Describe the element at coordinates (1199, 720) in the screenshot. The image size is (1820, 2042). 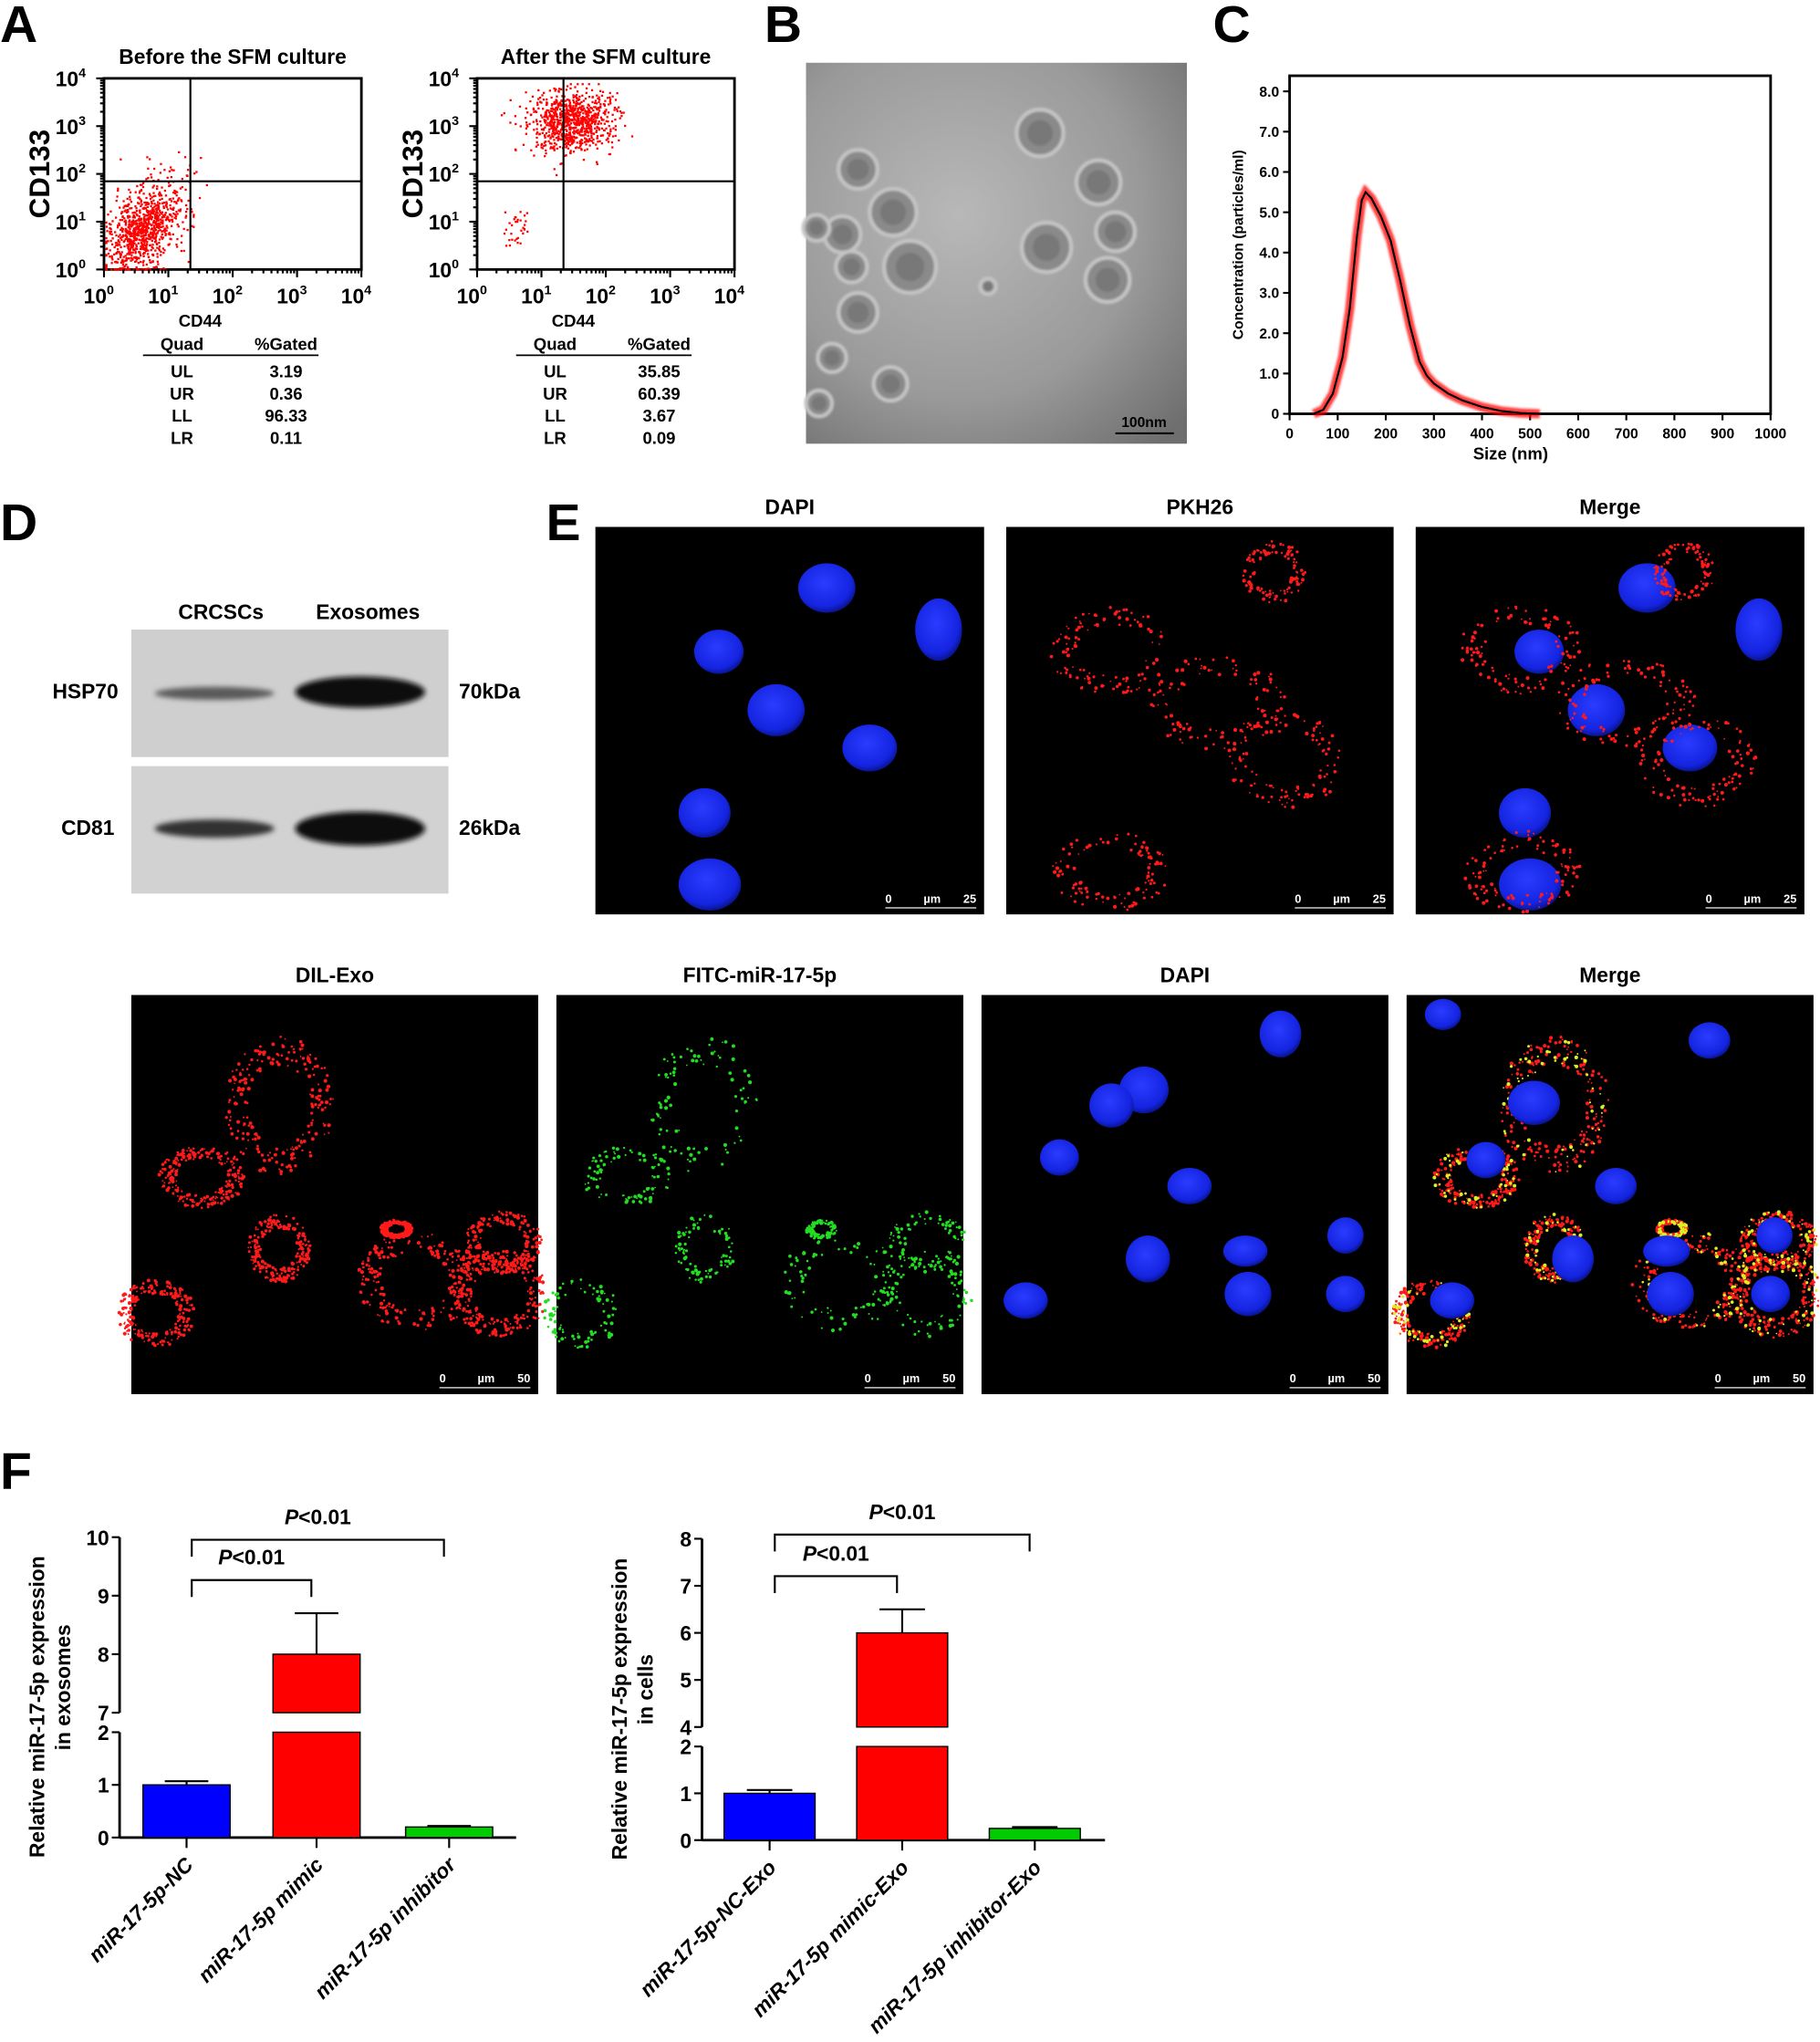
I see `micrograph-background` at that location.